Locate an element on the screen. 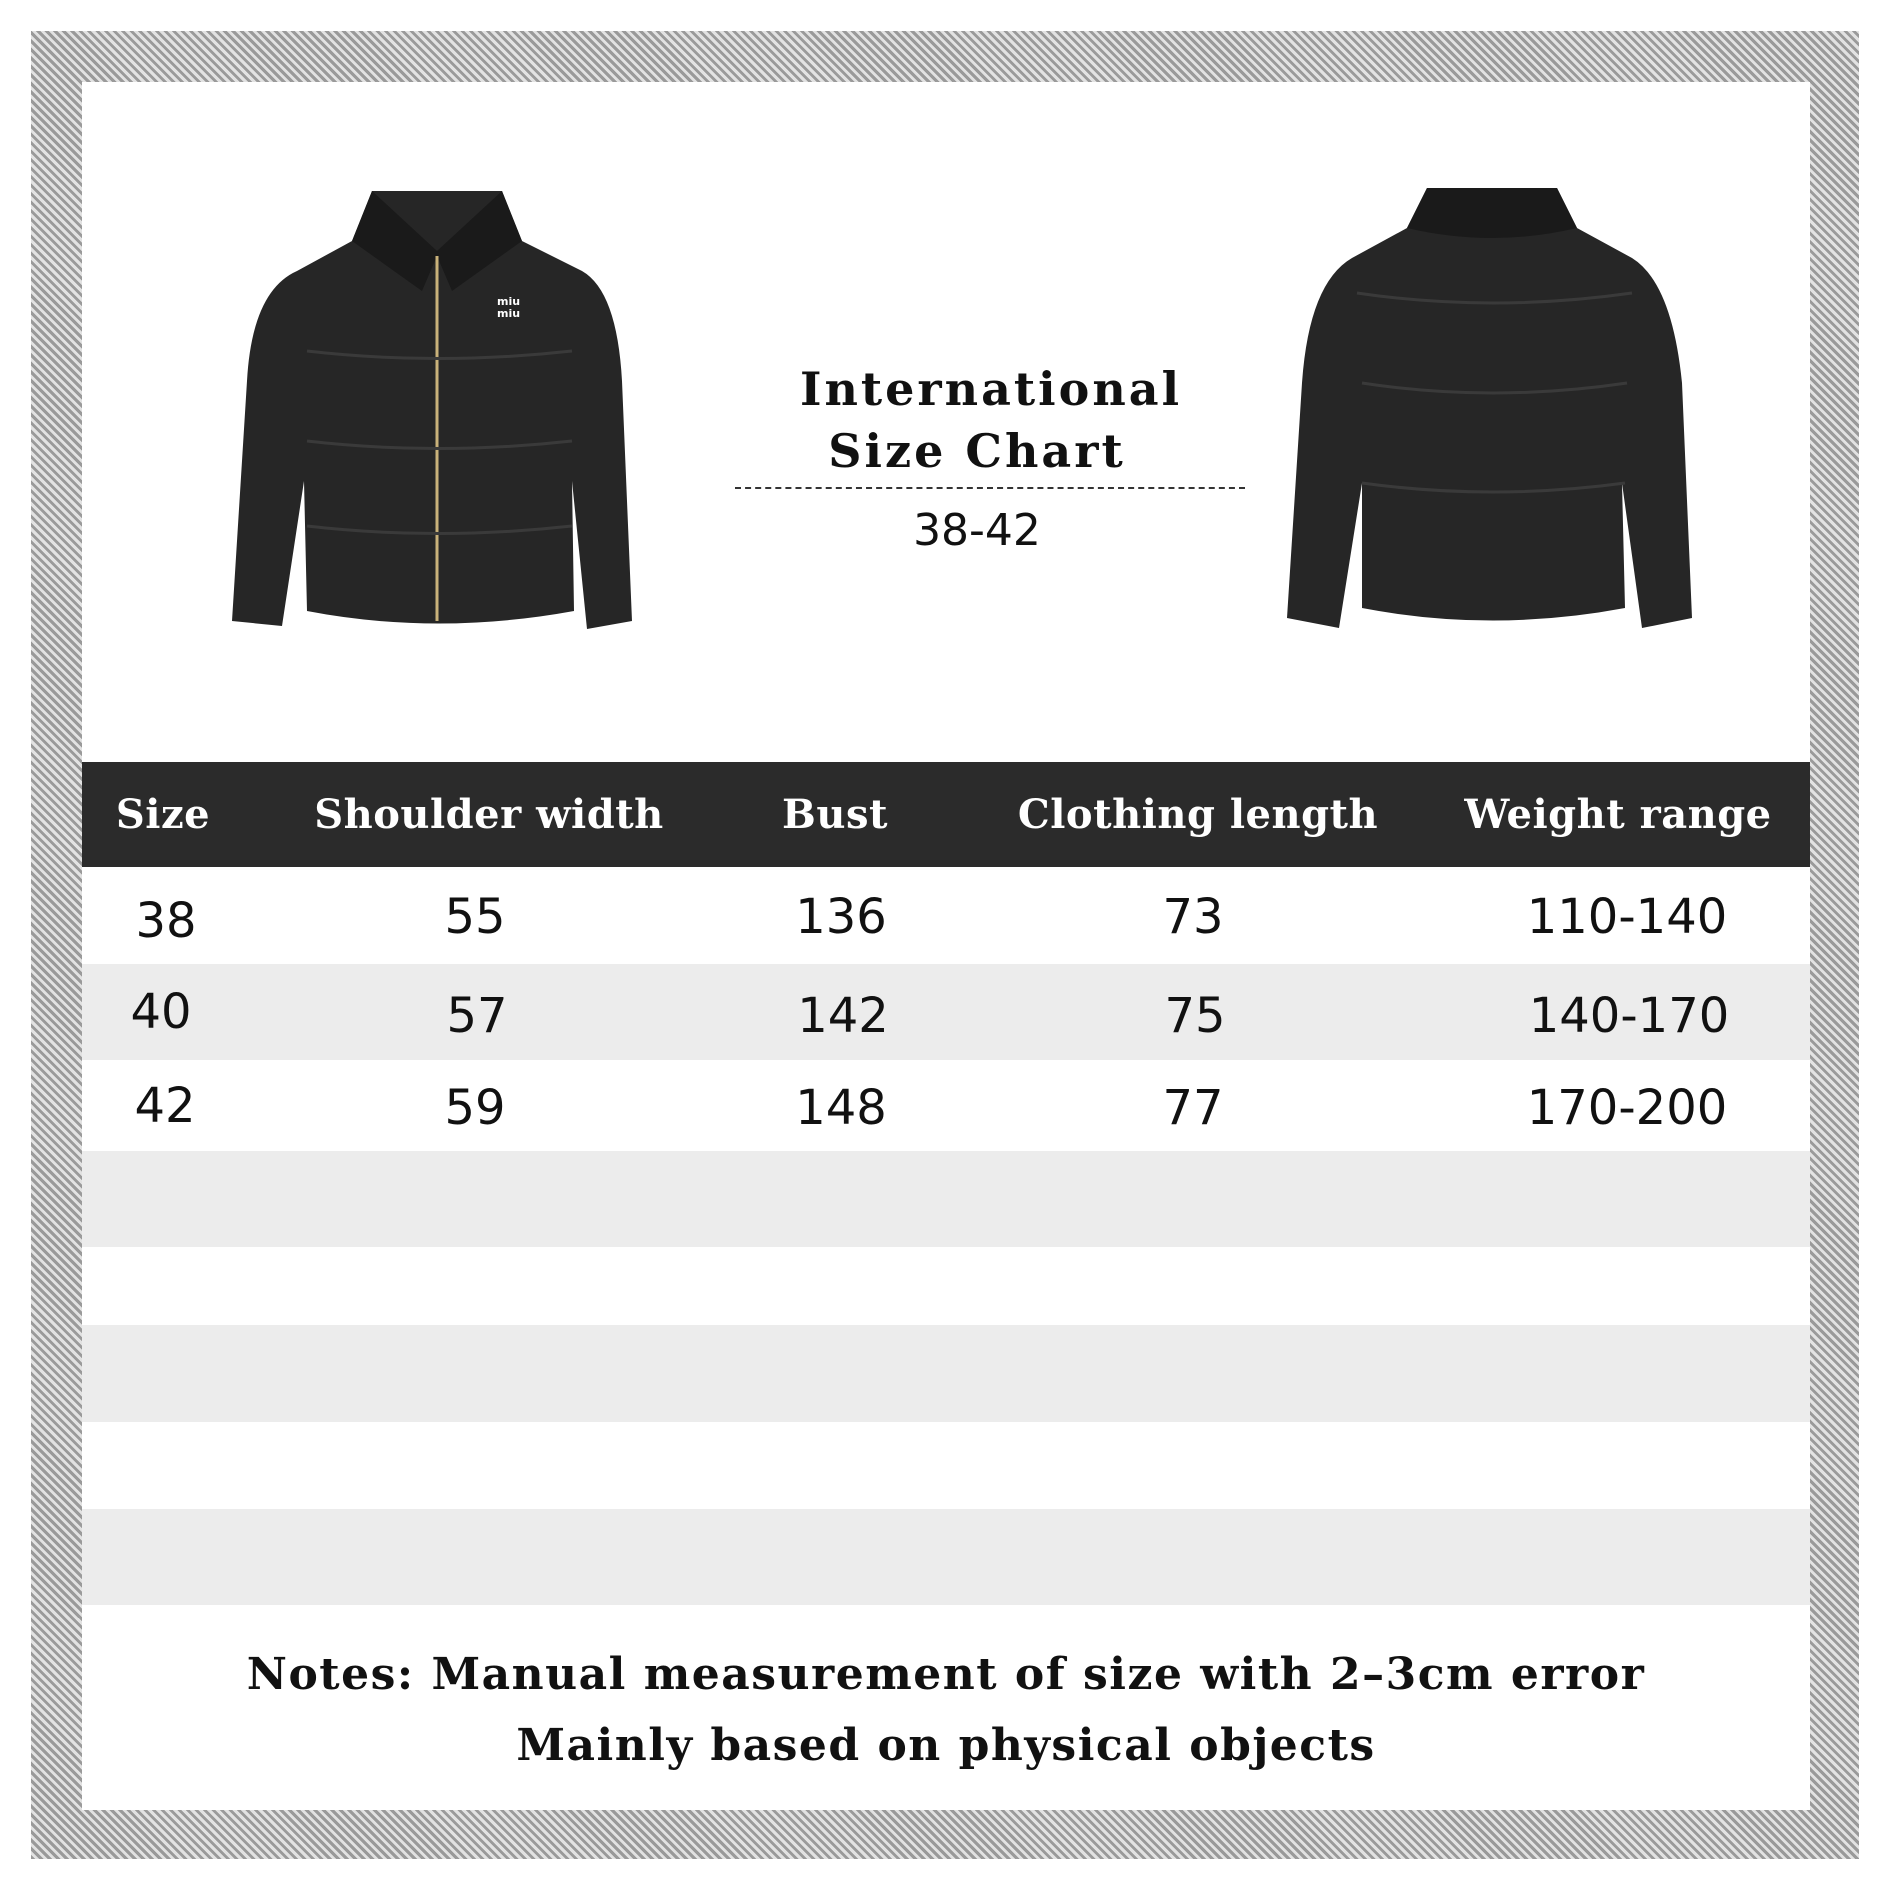 The image size is (1890, 1890). cell-size: 38 is located at coordinates (166, 921).